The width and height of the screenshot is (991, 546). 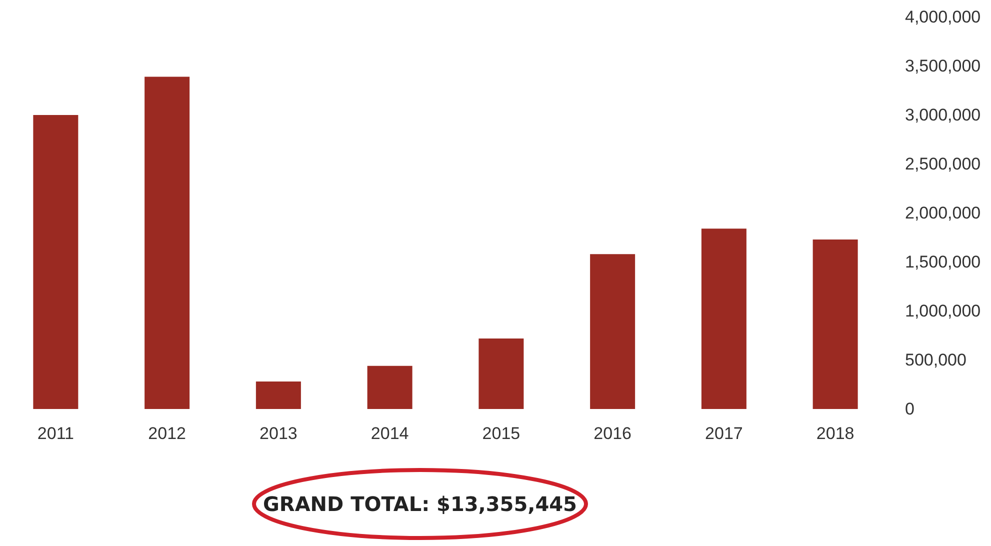 What do you see at coordinates (835, 433) in the screenshot?
I see `x-tick-label: 2018` at bounding box center [835, 433].